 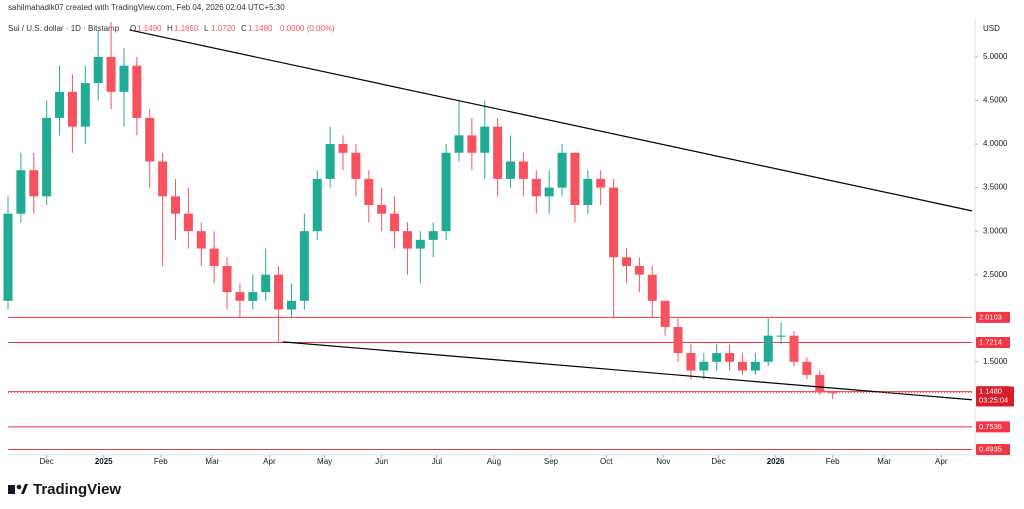 What do you see at coordinates (606, 461) in the screenshot?
I see `x-tick-label: Oct` at bounding box center [606, 461].